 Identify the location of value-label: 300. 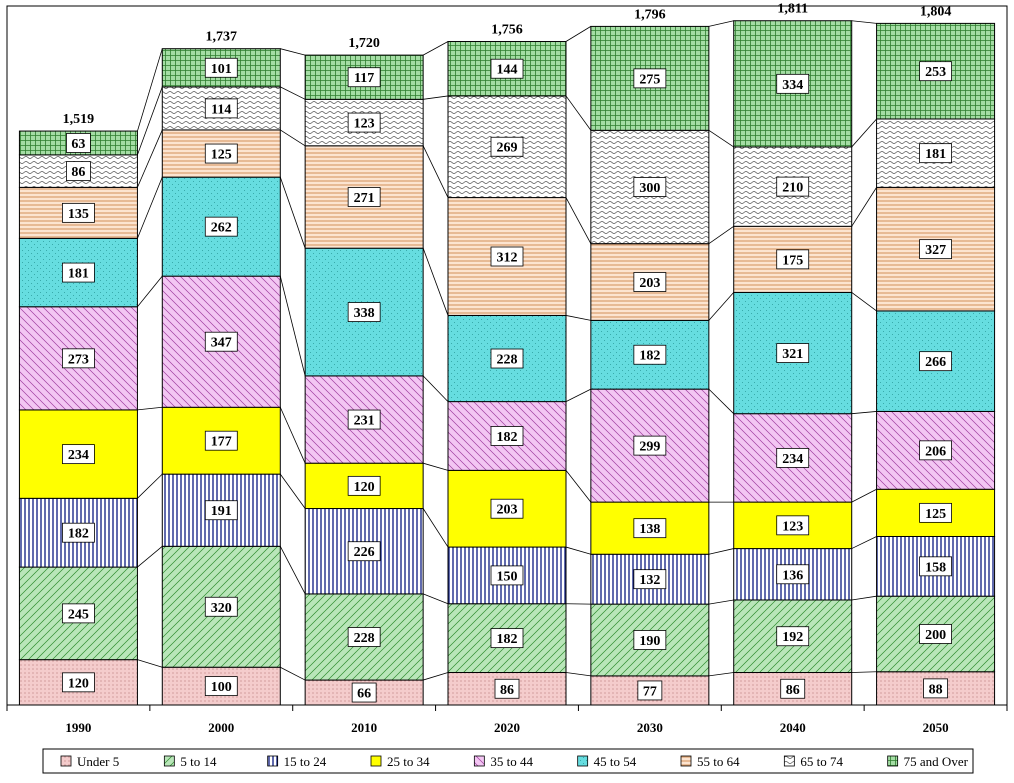
(649, 188).